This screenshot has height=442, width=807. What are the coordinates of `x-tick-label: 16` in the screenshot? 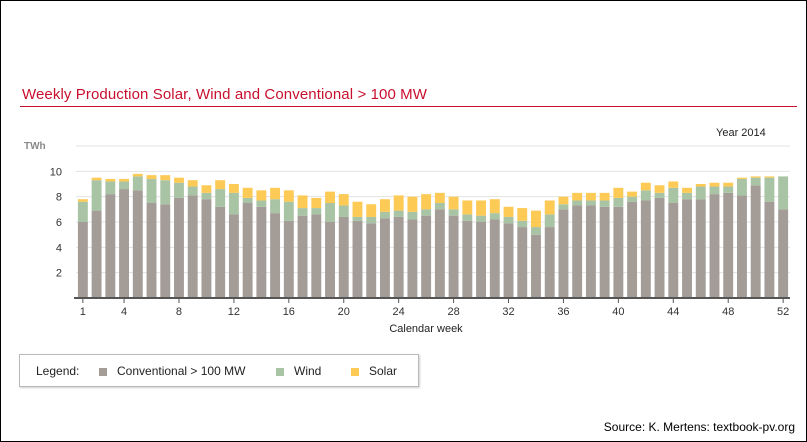 It's located at (289, 312).